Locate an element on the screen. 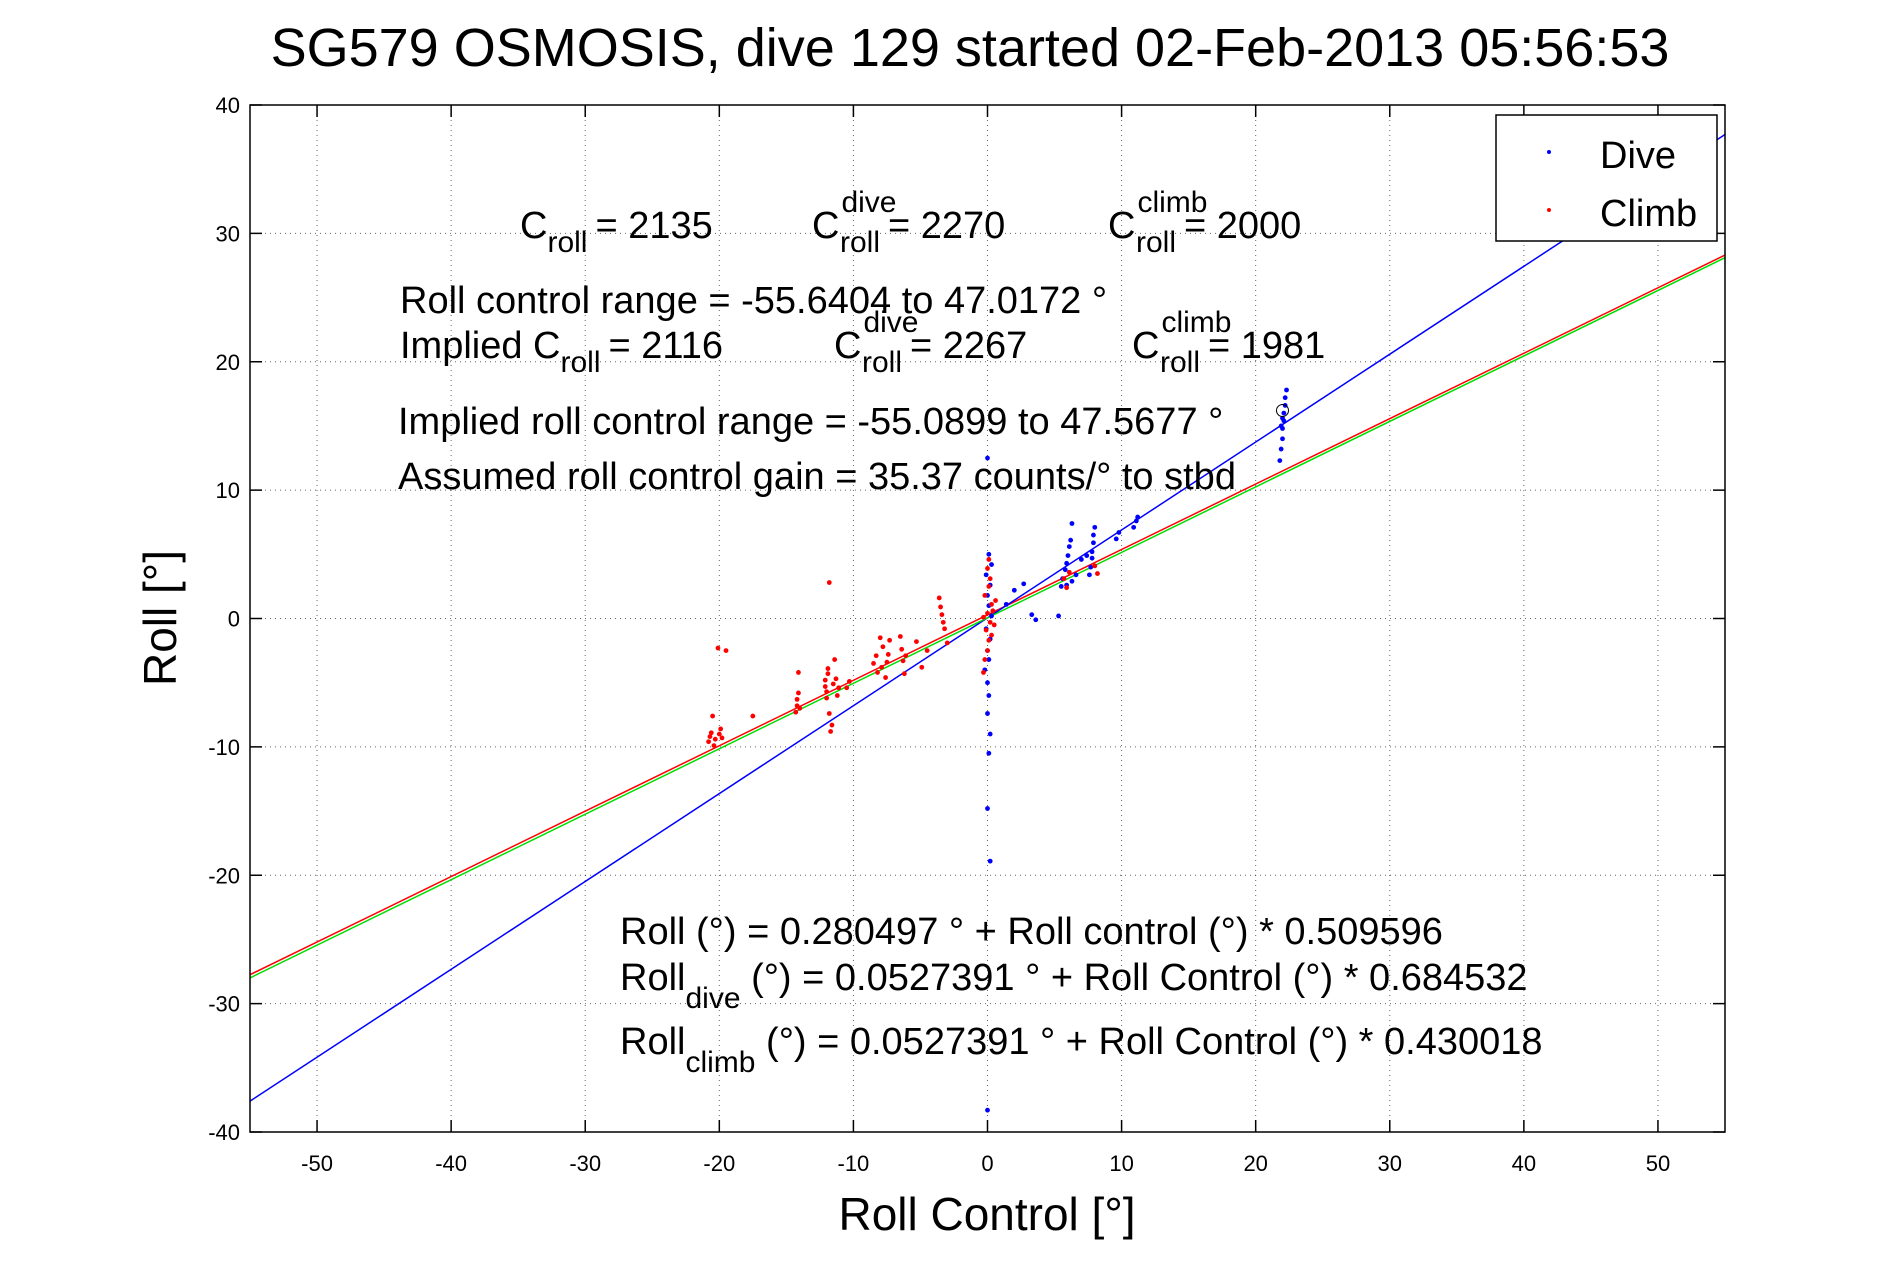 Image resolution: width=1891 pixels, height=1262 pixels. x-tick-label: 0 is located at coordinates (987, 1163).